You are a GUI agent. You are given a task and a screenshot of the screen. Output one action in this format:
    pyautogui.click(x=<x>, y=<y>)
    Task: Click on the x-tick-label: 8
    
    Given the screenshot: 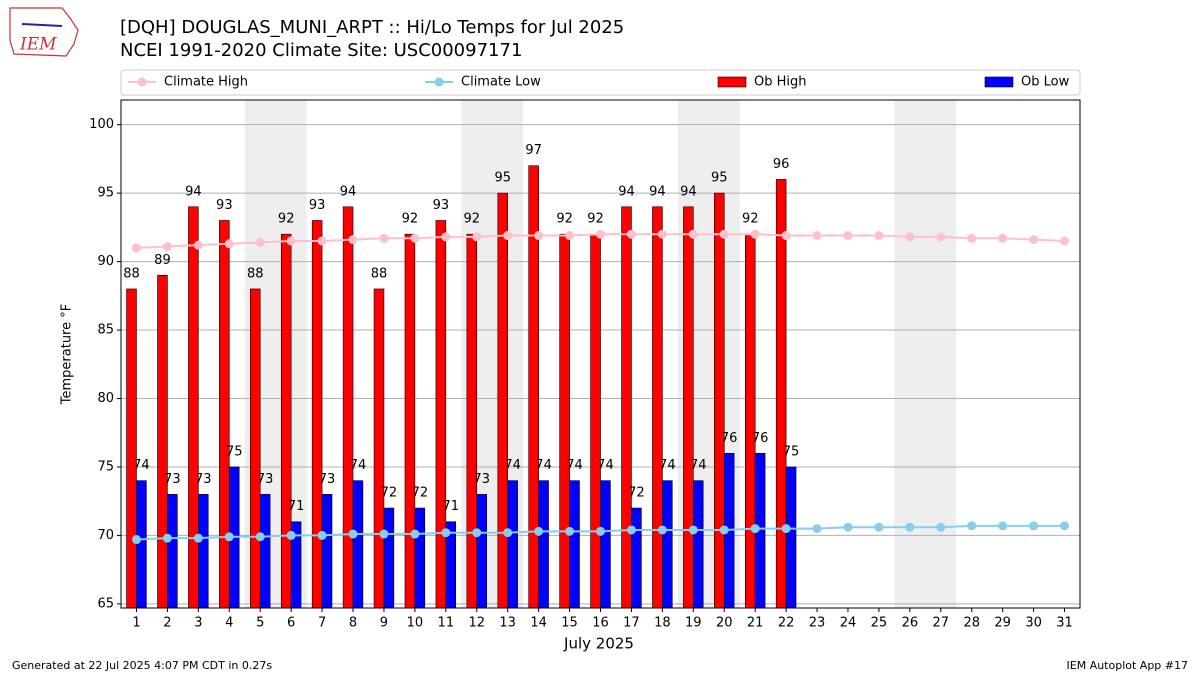 What is the action you would take?
    pyautogui.click(x=353, y=623)
    